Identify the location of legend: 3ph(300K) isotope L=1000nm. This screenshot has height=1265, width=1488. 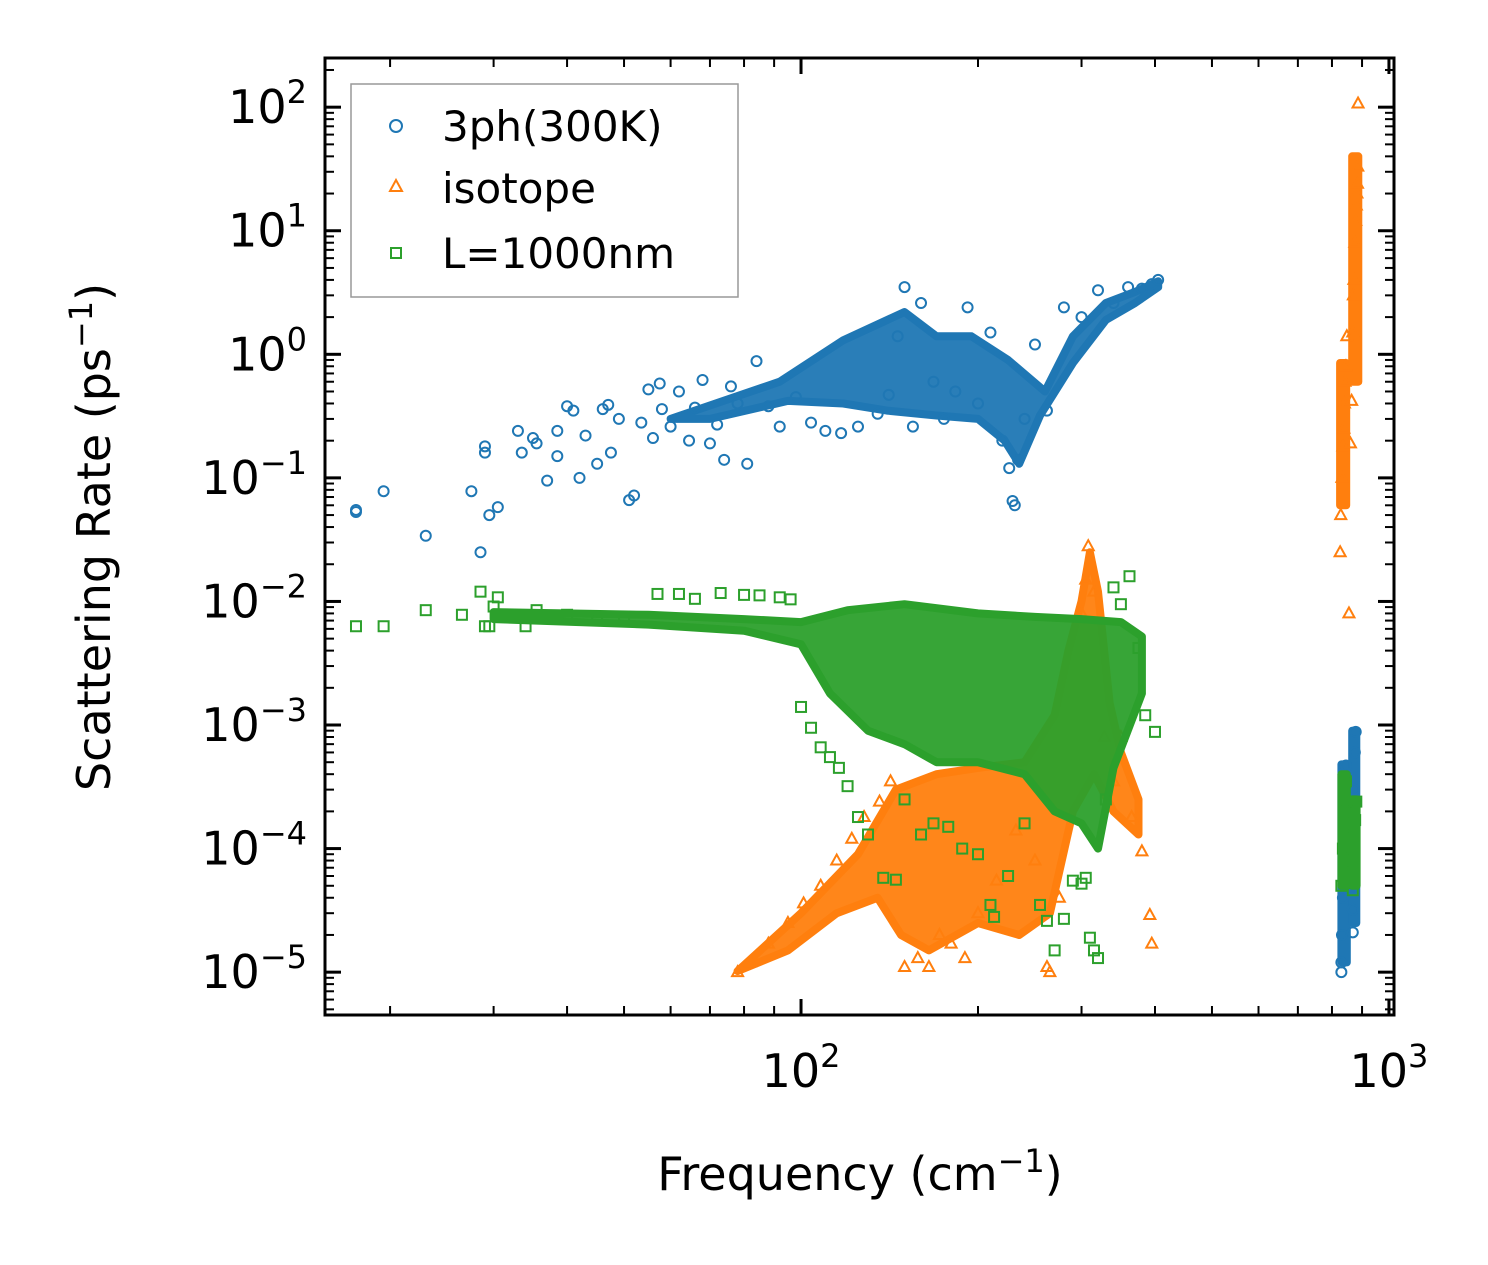
(544, 190).